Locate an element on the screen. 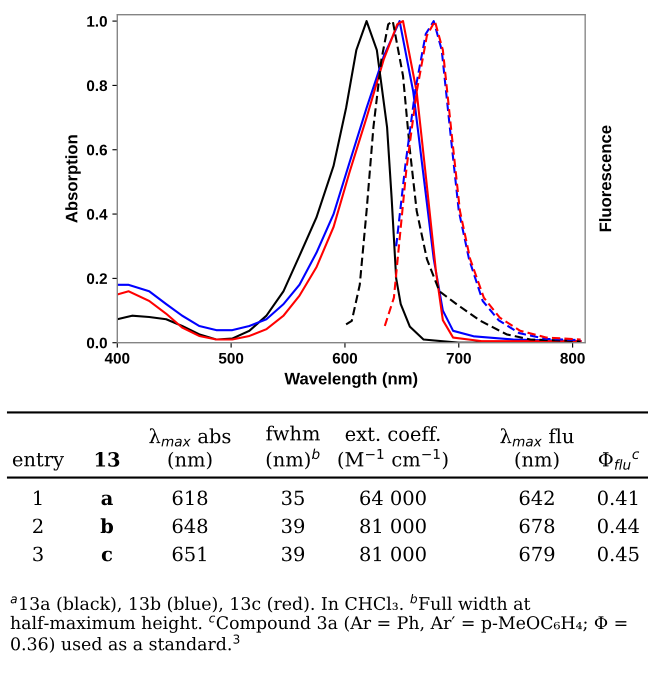 This screenshot has height=698, width=648. text: 651 is located at coordinates (189, 554).